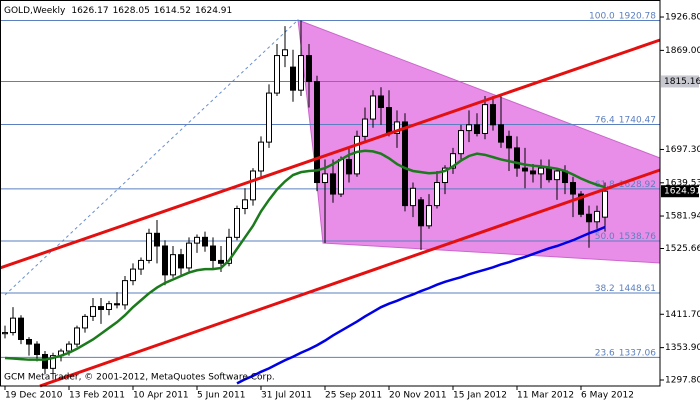  What do you see at coordinates (680, 81) in the screenshot?
I see `hline-box` at bounding box center [680, 81].